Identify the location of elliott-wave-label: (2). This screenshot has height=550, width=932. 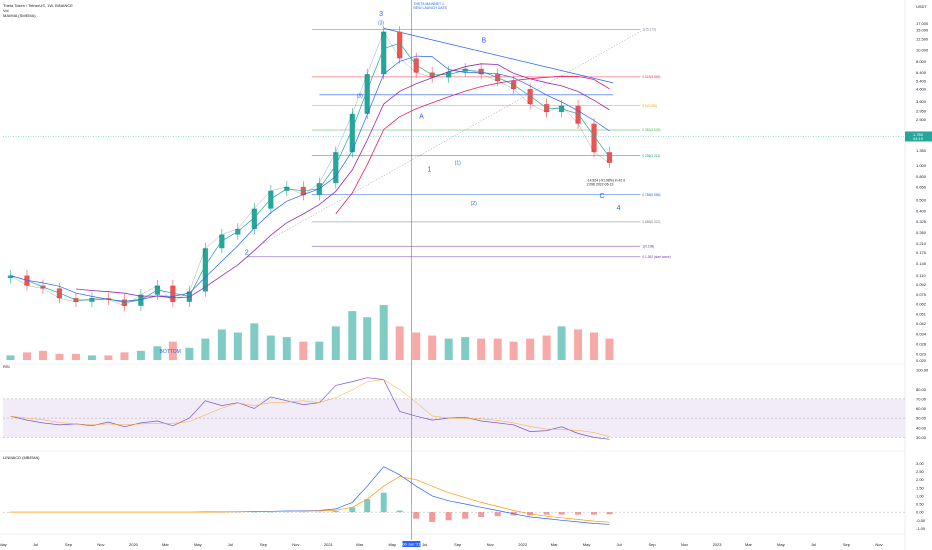
(474, 204).